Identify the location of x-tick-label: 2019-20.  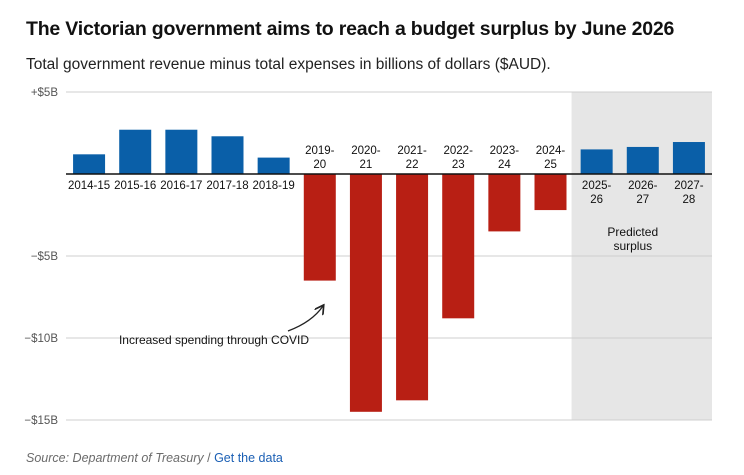
(320, 158).